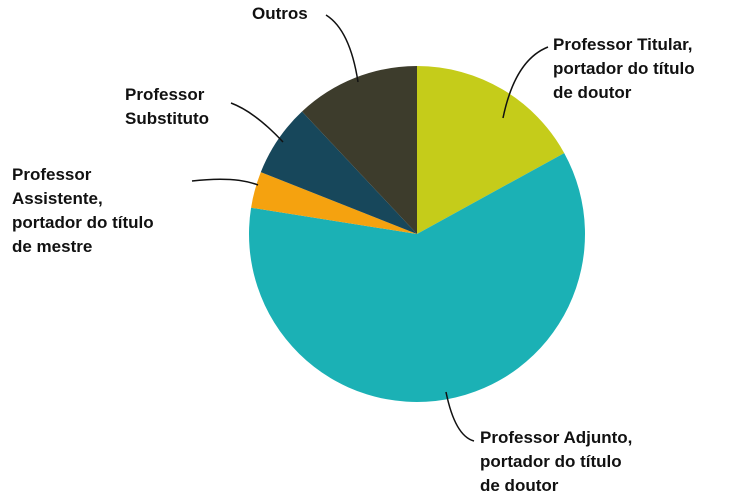  What do you see at coordinates (57, 198) in the screenshot?
I see `label-line: Assistente,` at bounding box center [57, 198].